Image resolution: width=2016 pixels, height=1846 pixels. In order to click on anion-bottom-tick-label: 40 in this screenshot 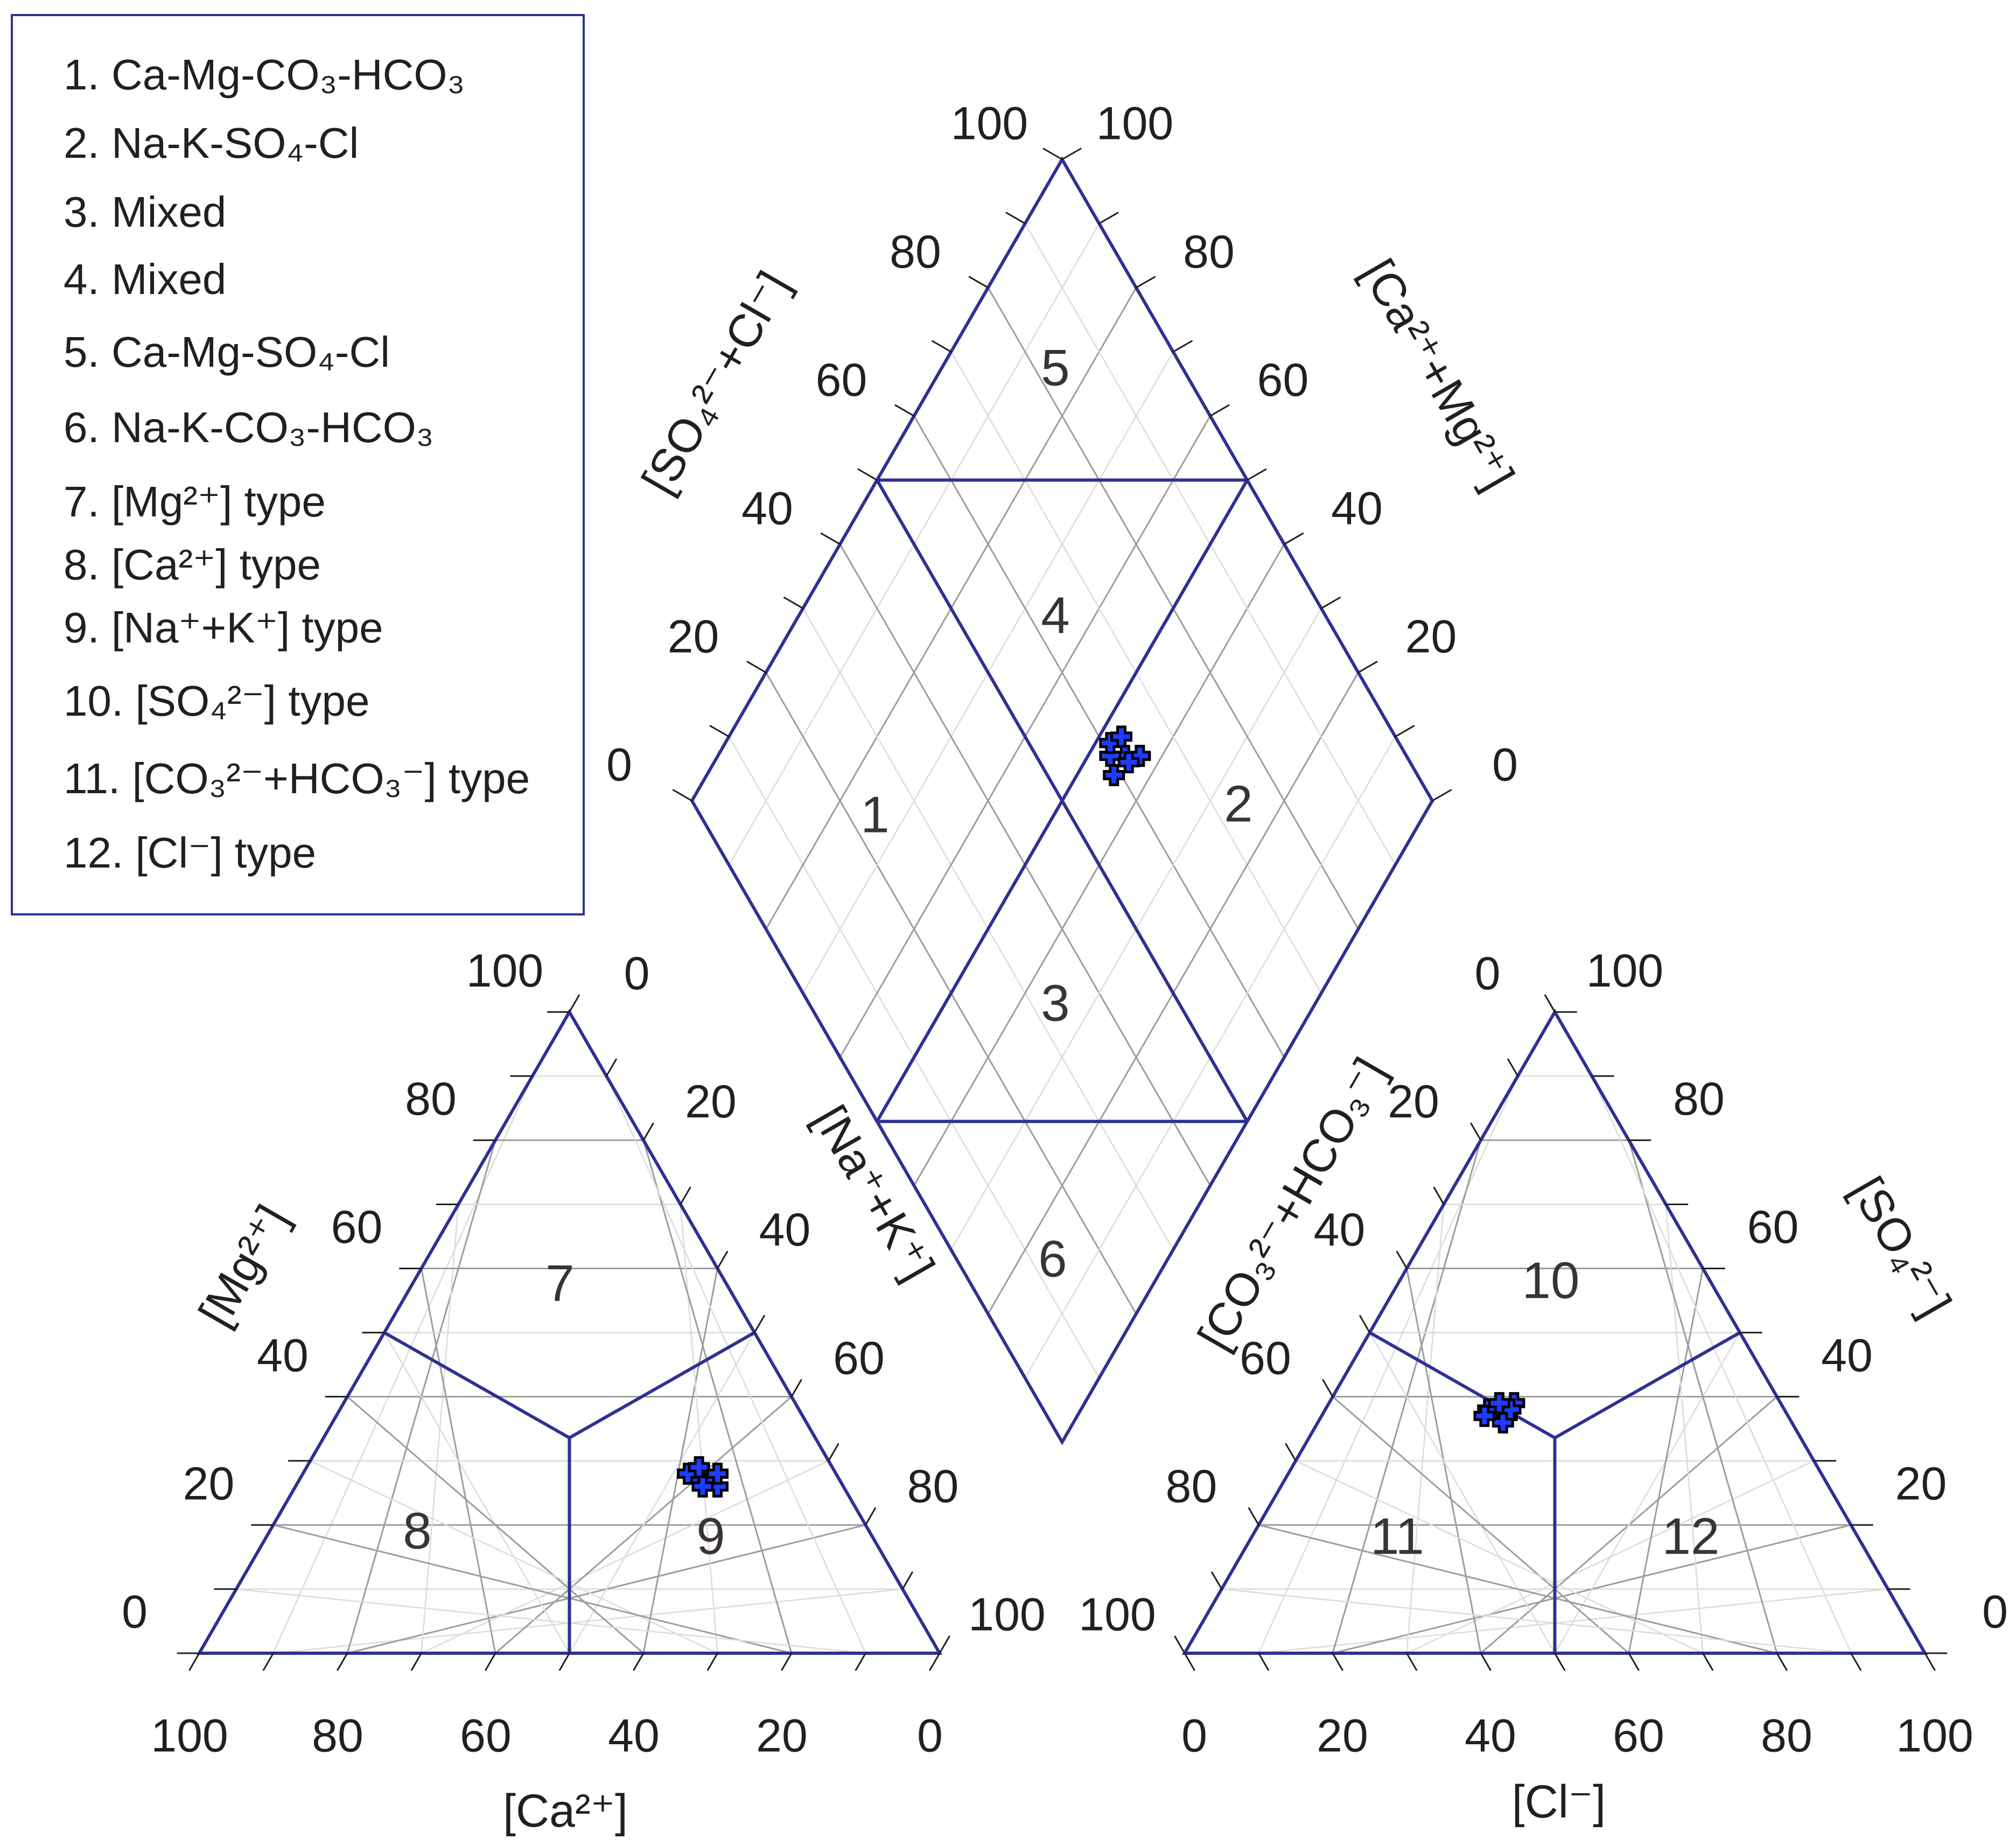, I will do `click(1490, 1736)`.